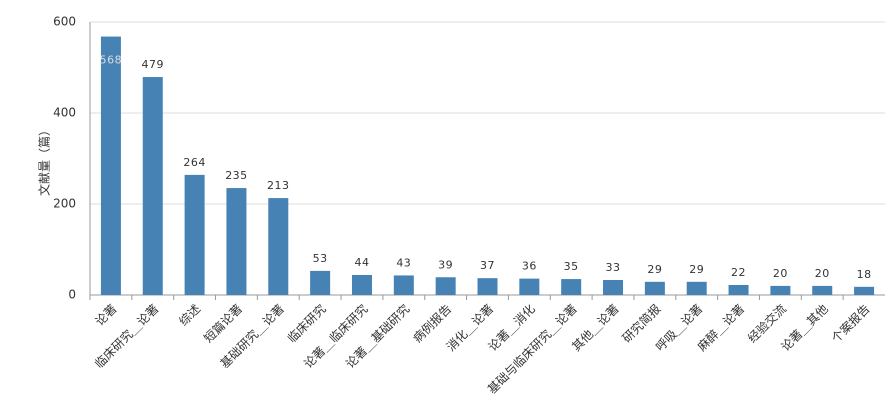 This screenshot has height=418, width=896. I want to click on value-label: 35, so click(571, 266).